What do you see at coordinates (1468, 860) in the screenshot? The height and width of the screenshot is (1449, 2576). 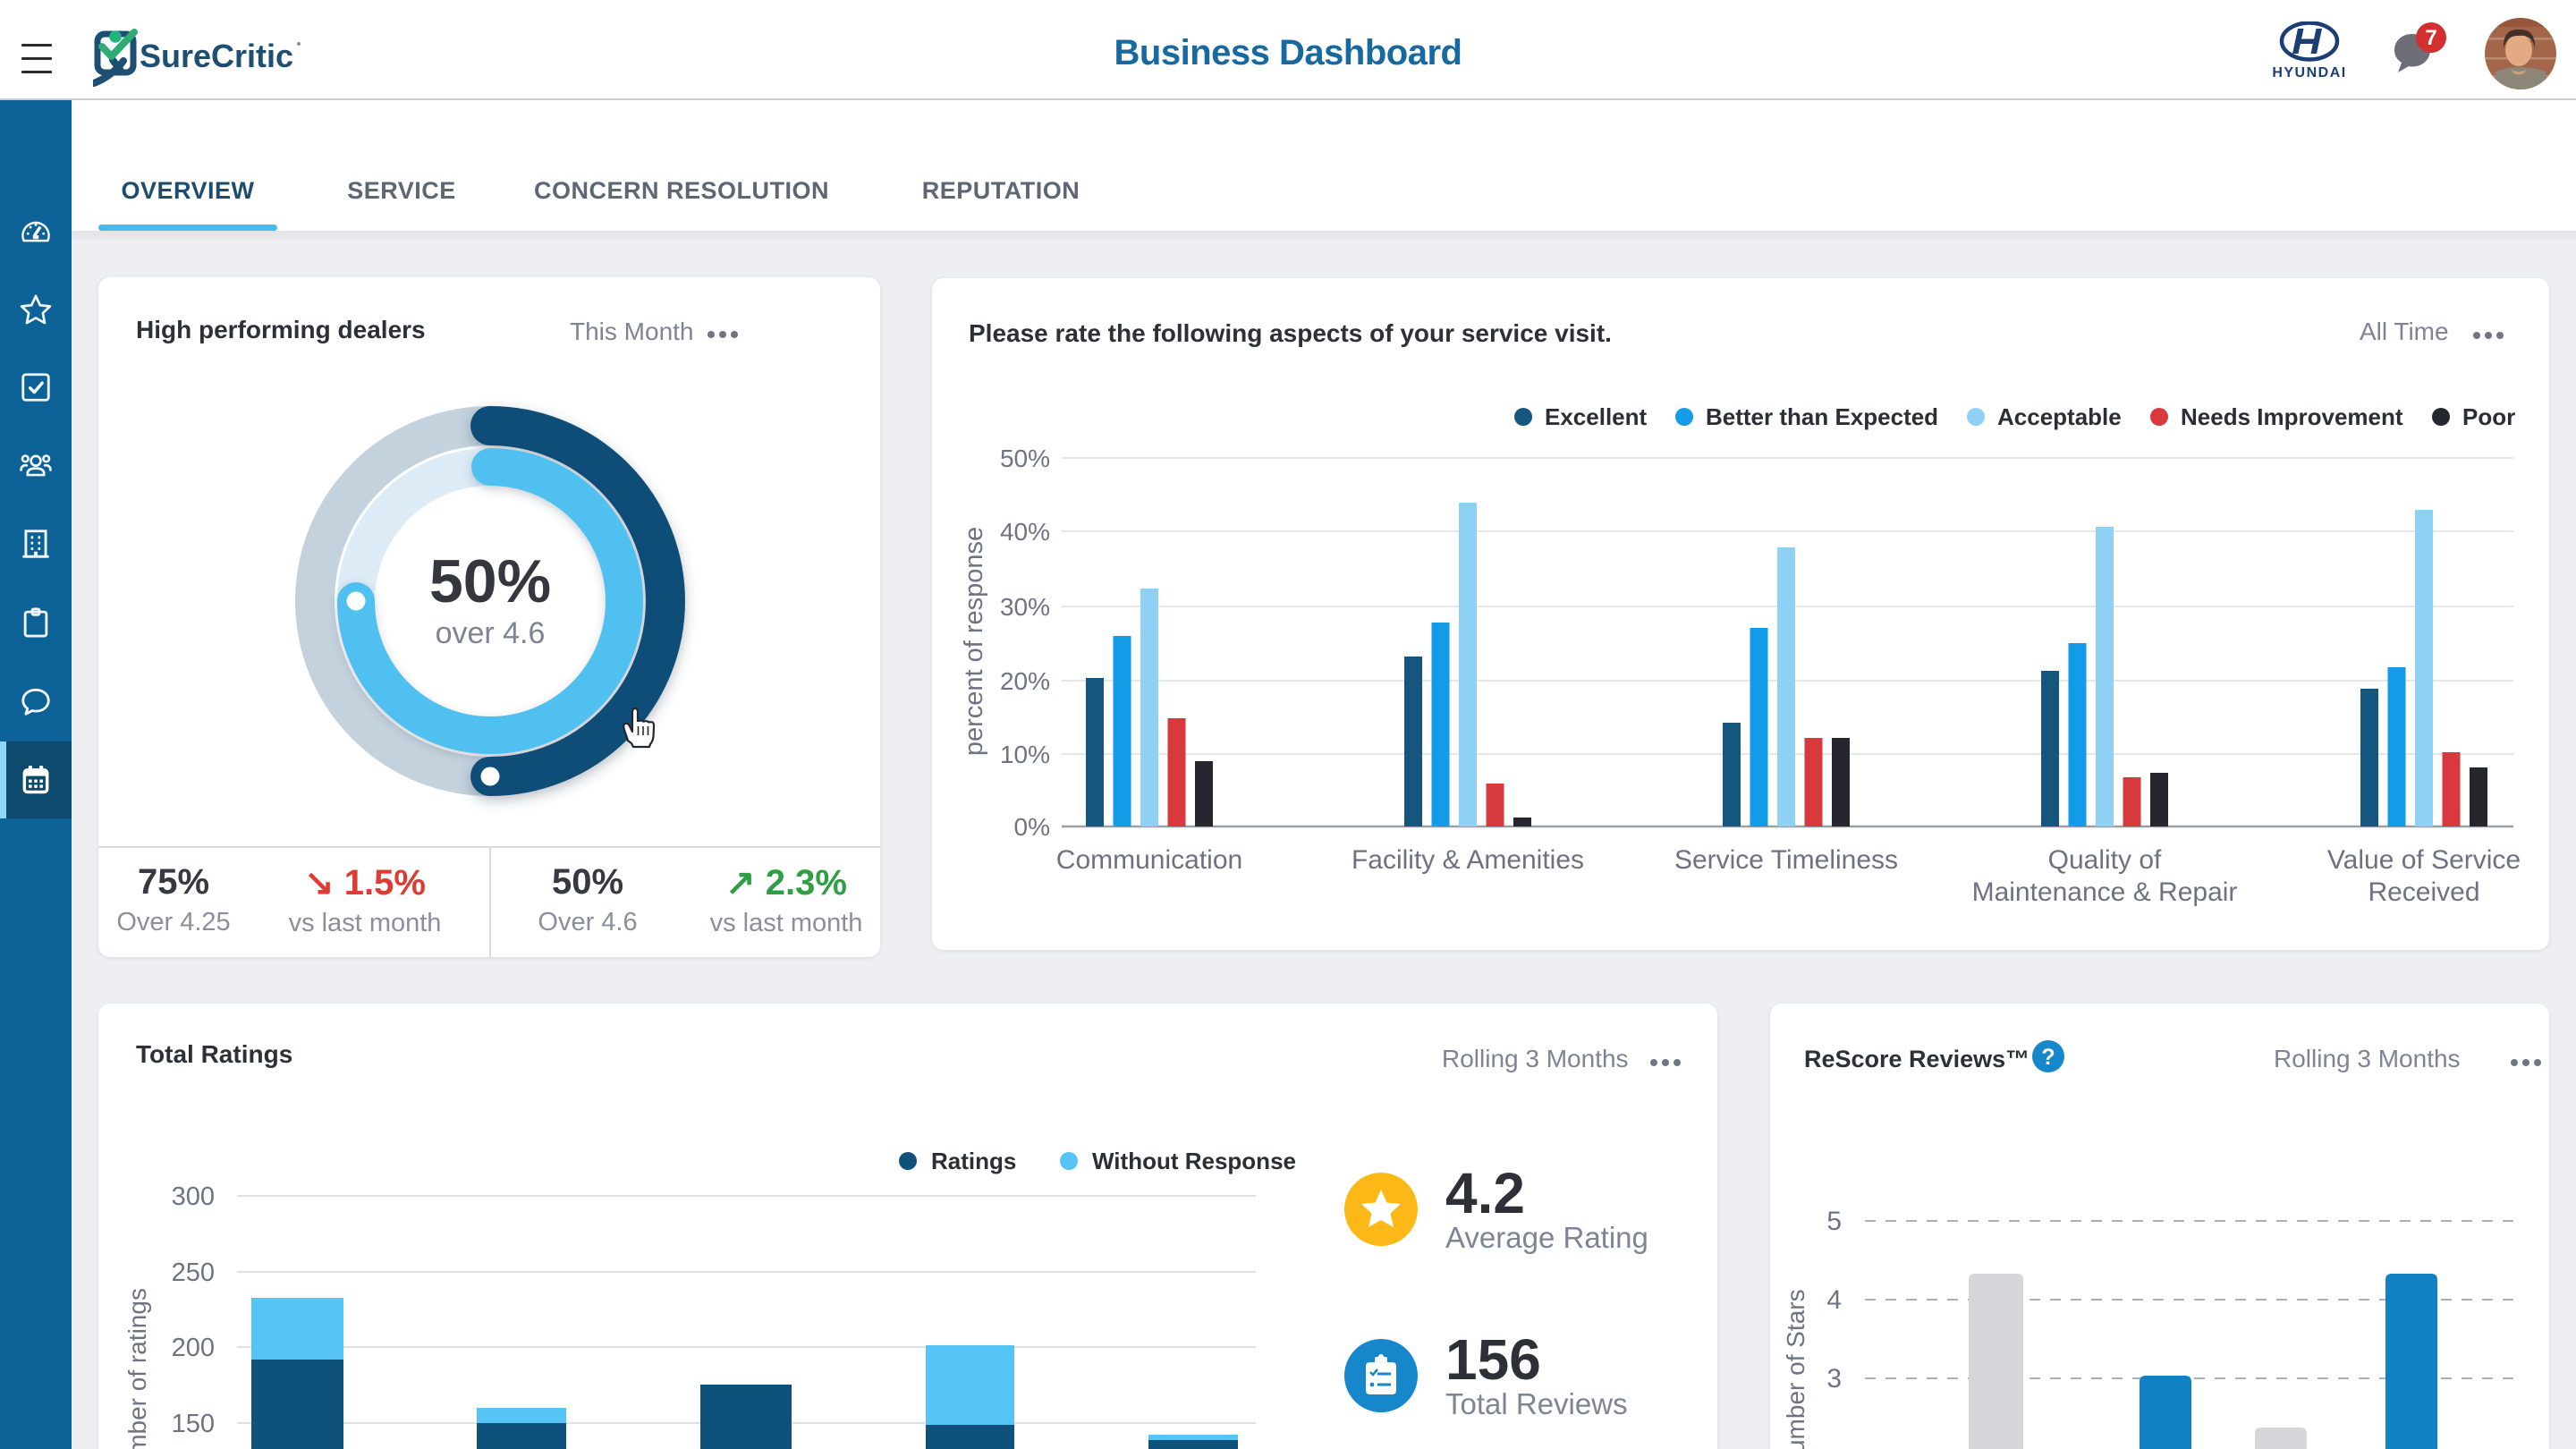 I see `svg-text: Facility & Amenities` at bounding box center [1468, 860].